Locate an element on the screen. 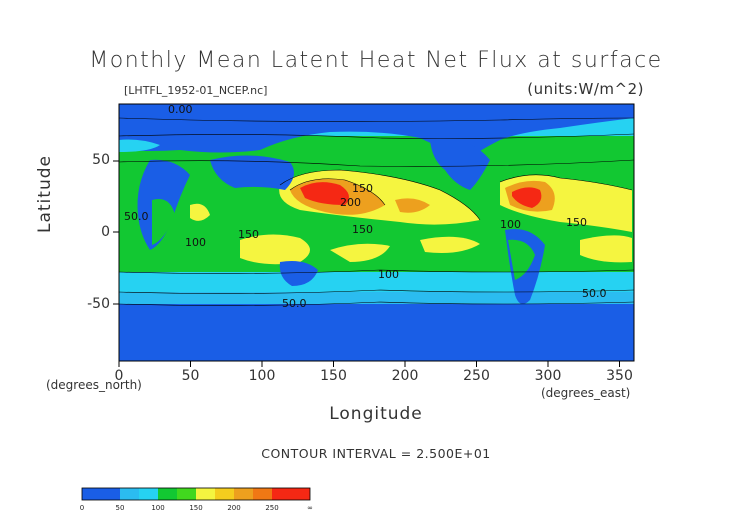 This screenshot has height=532, width=752. south-indian-yellow is located at coordinates (275, 249).